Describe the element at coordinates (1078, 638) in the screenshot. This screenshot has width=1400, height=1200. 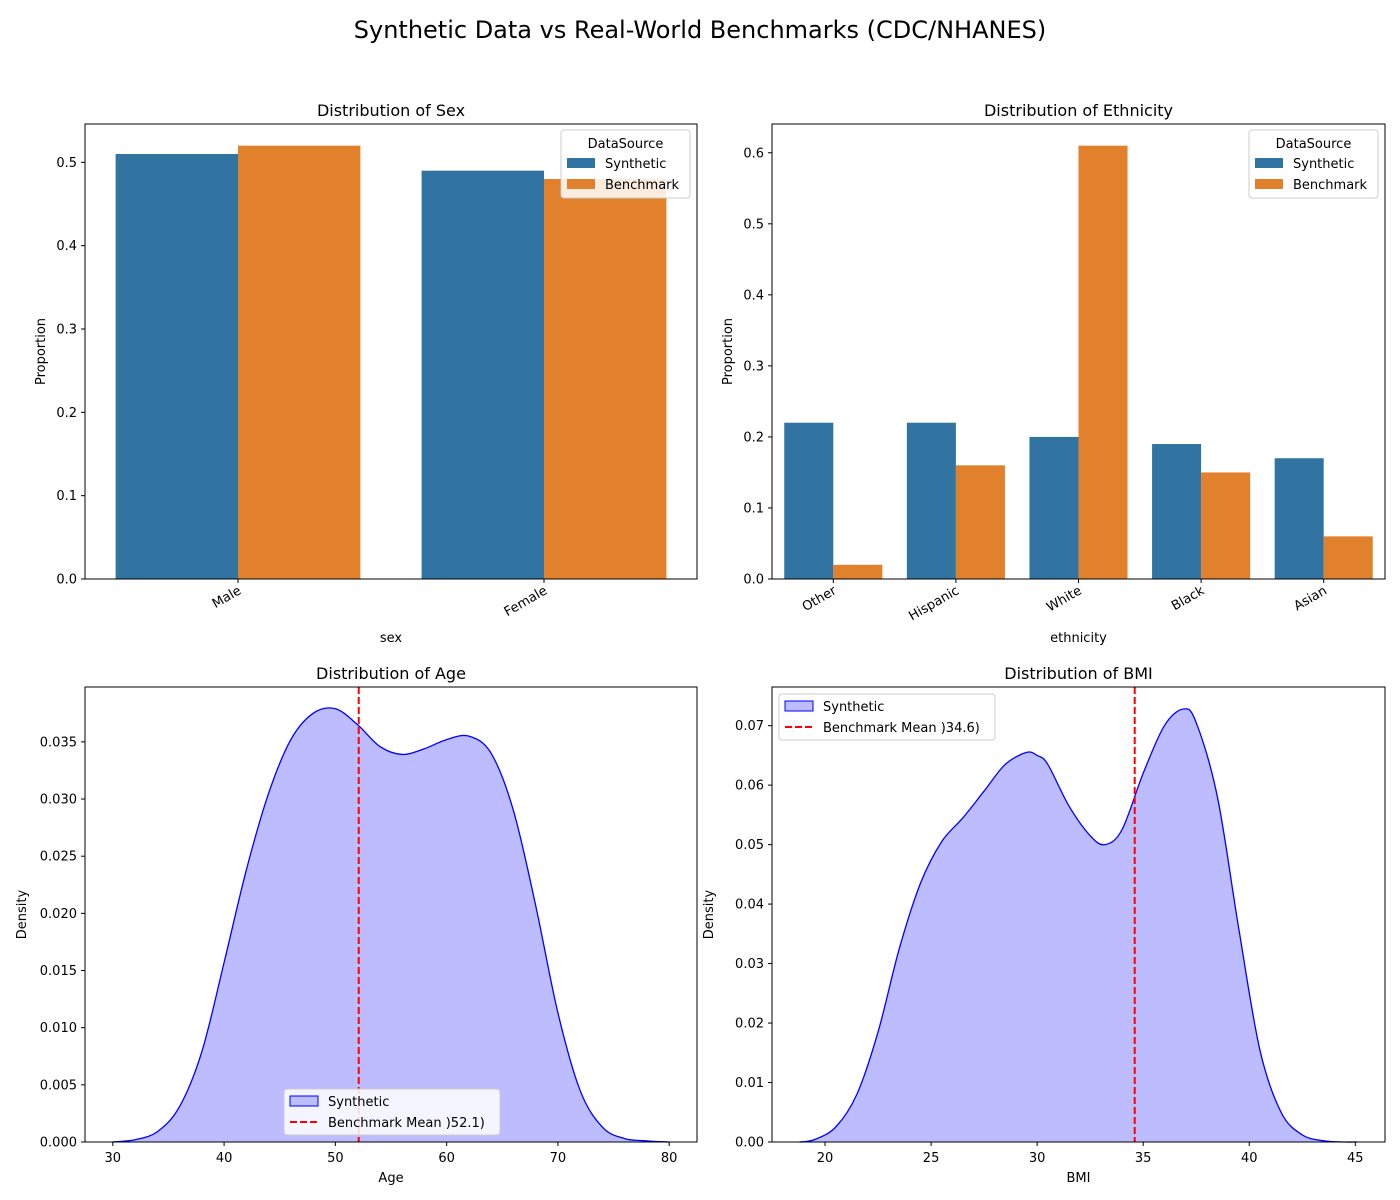
I see `x-axis-label: ethnicity` at that location.